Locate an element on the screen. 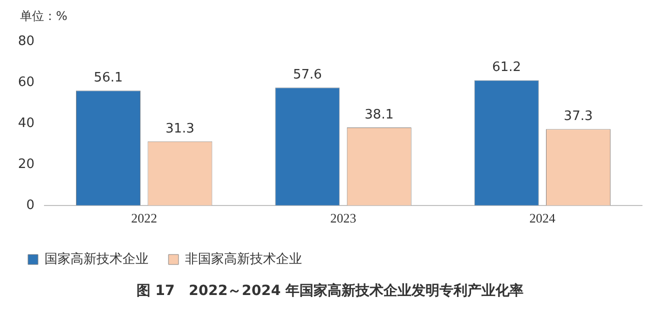 Image resolution: width=660 pixels, height=314 pixels. y-tick-label: 40 is located at coordinates (26, 123).